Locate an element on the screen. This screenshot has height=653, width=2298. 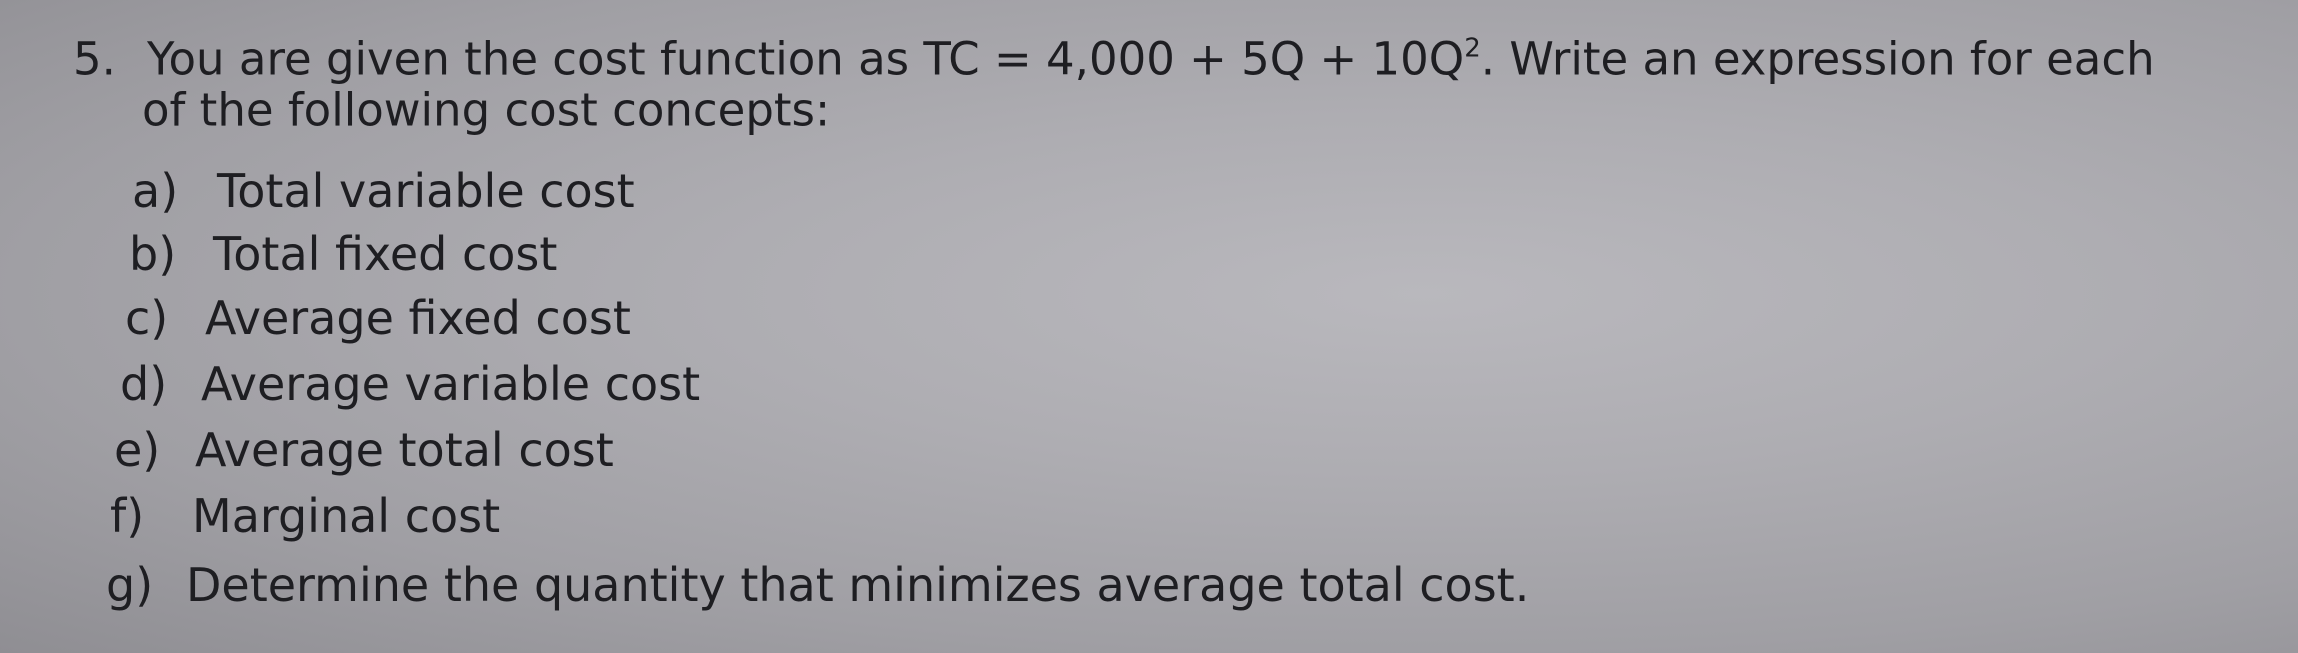
question-number: 5. is located at coordinates (94, 59).